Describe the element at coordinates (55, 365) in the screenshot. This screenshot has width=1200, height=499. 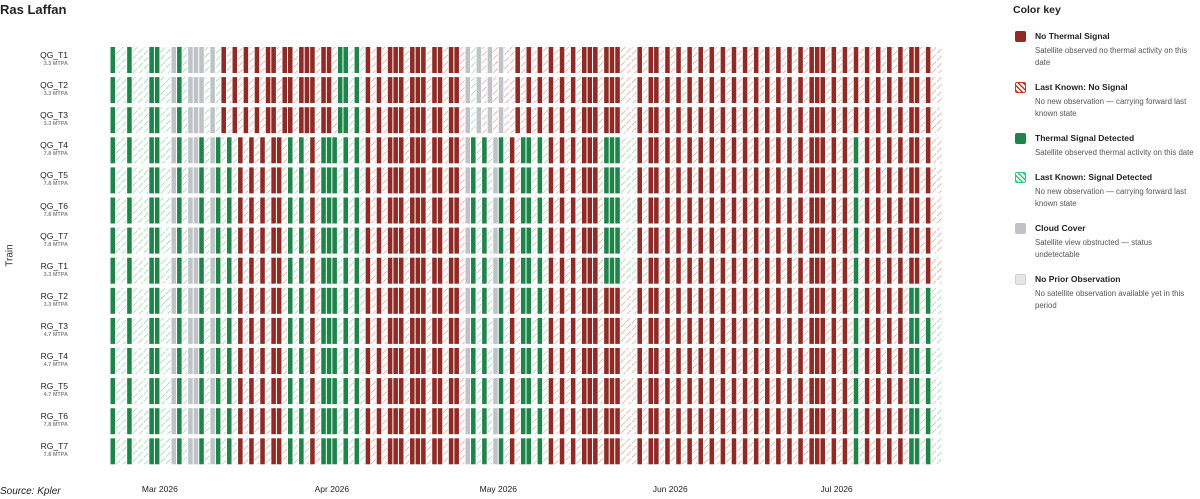
I see `train-capacity: 4.7 MTPA` at that location.